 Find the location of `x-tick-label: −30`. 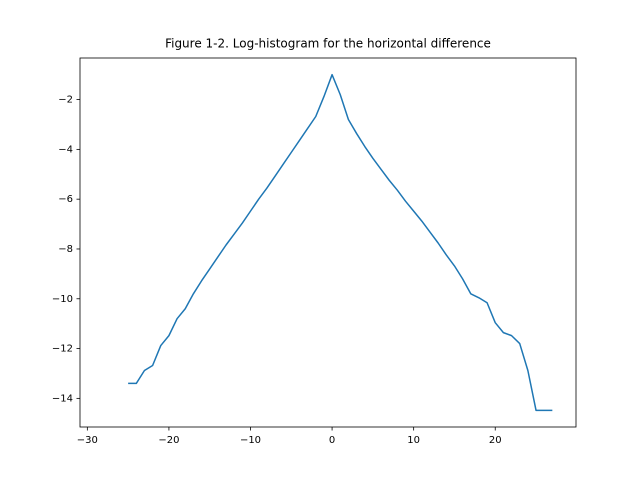

x-tick-label: −30 is located at coordinates (87, 440).